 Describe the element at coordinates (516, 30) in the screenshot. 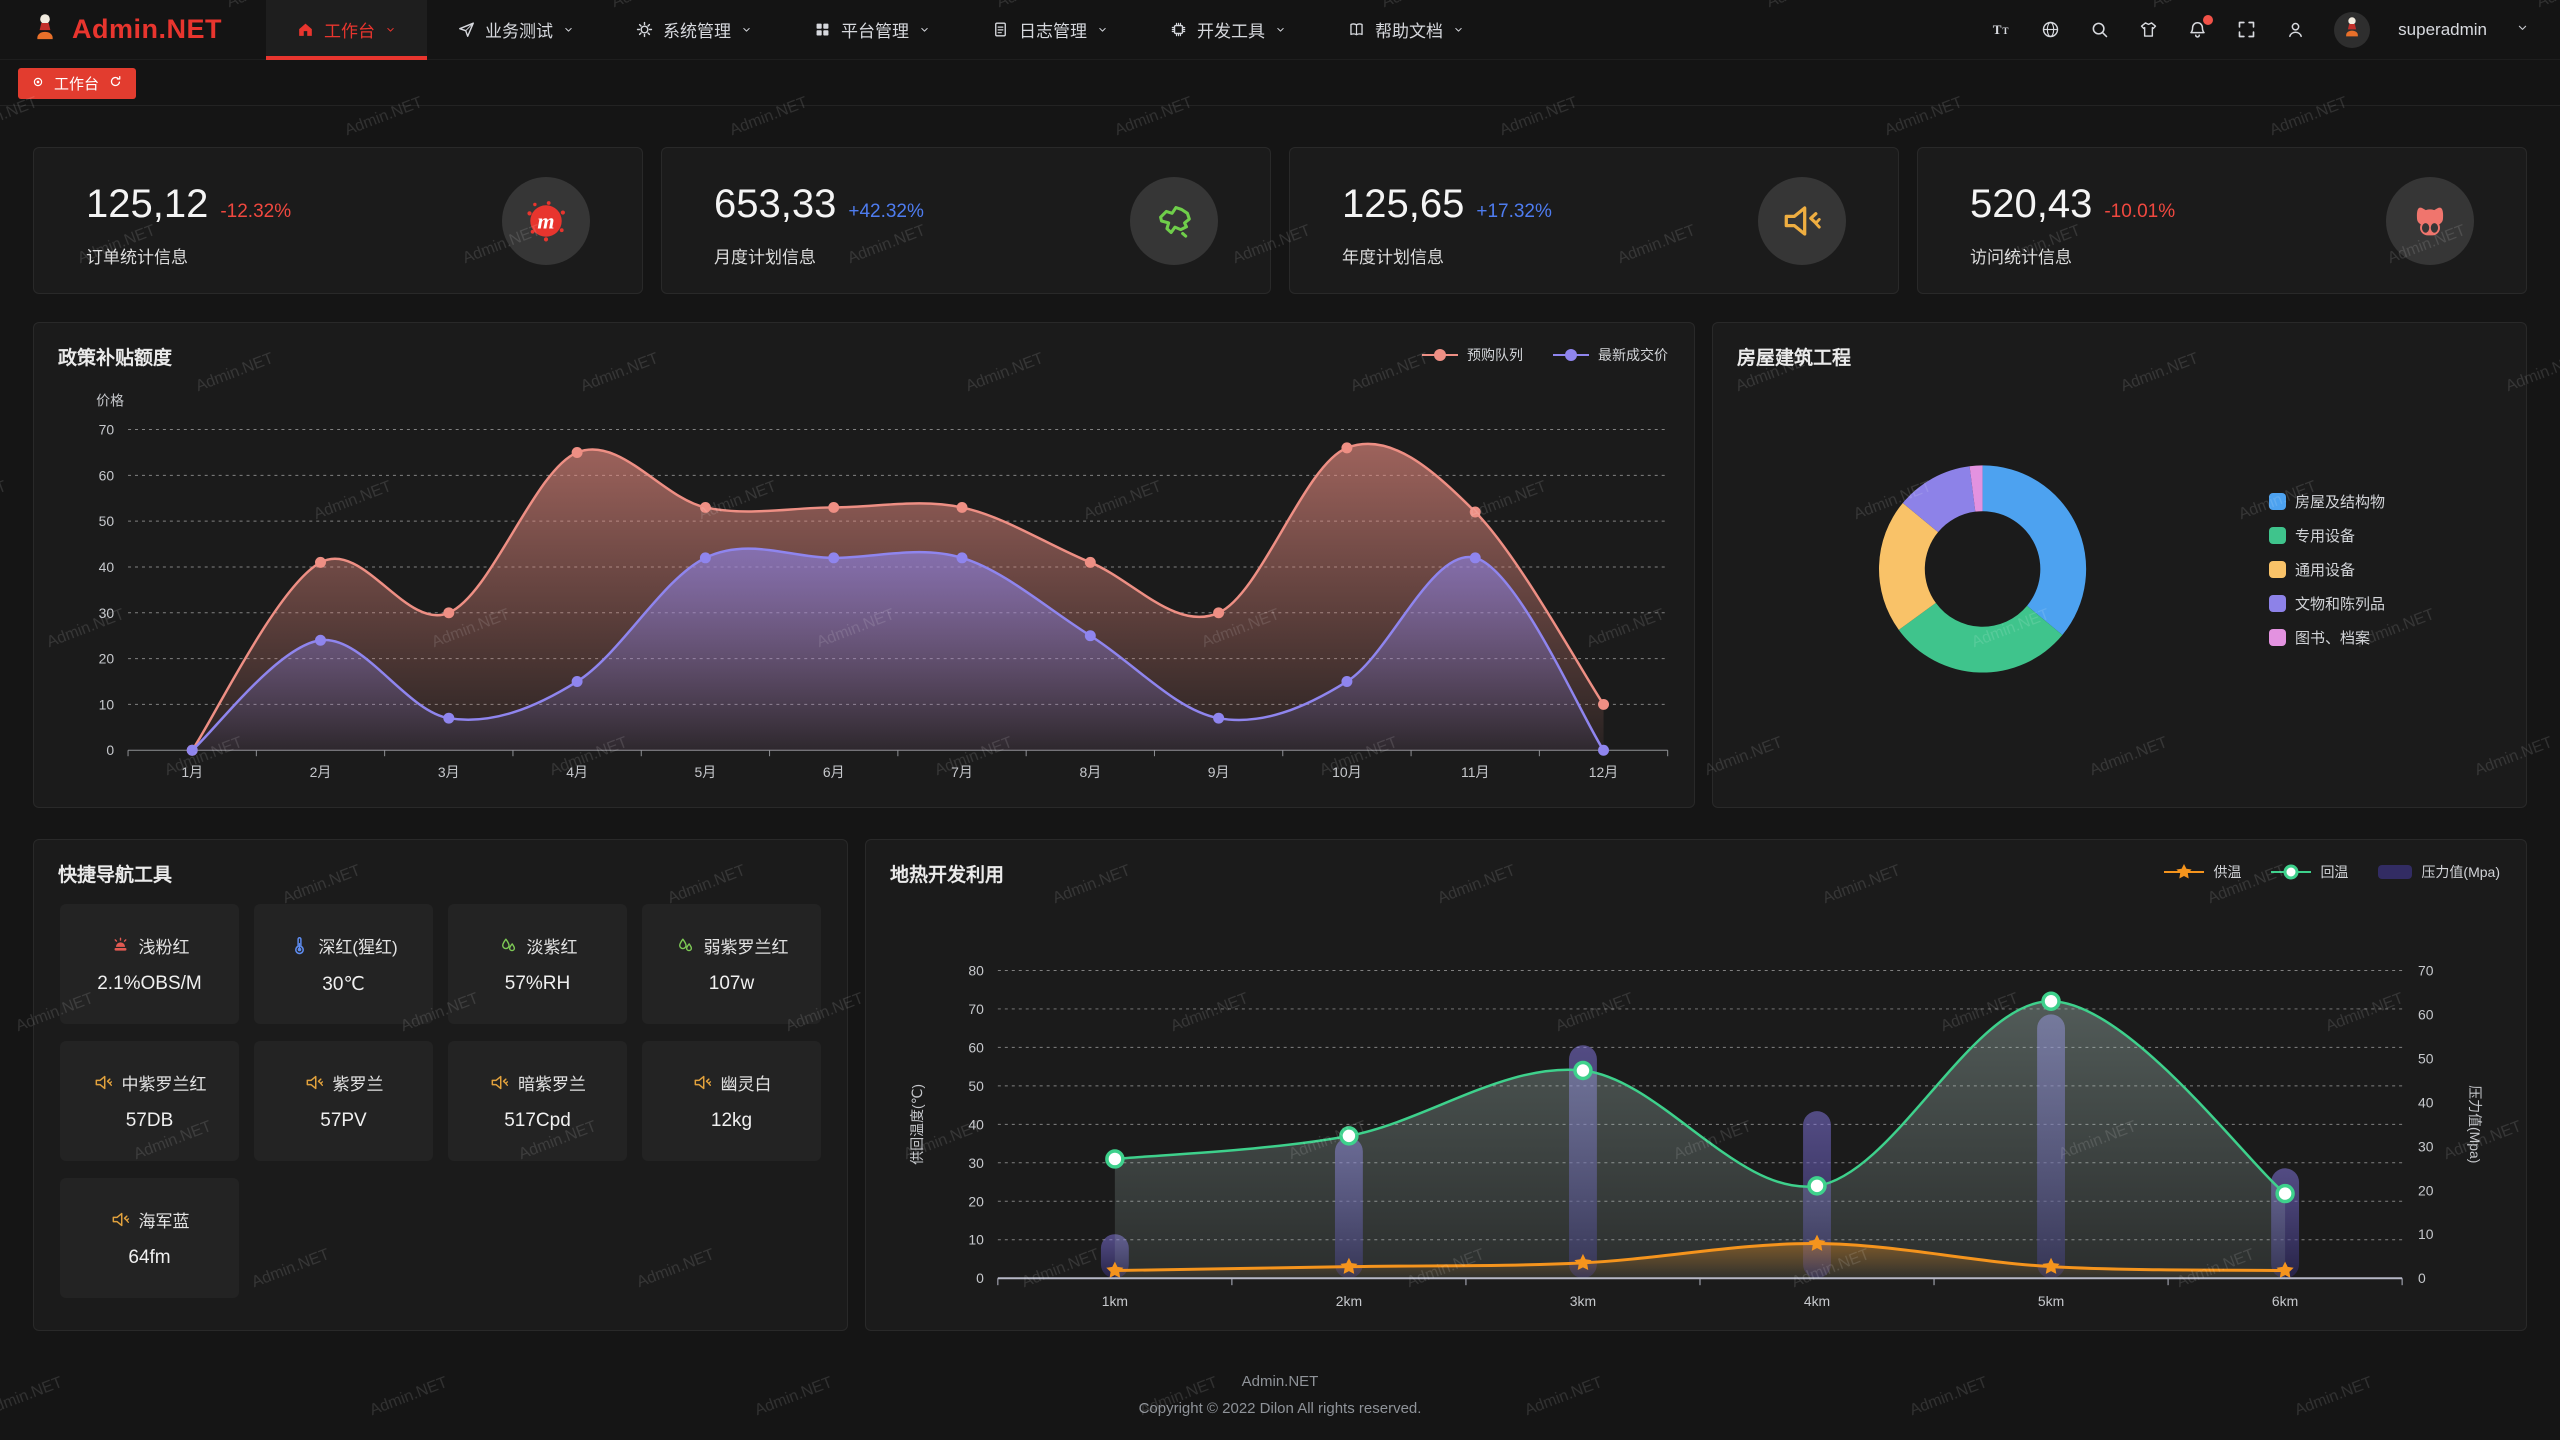

I see `nav-item-business-test: 业务测试` at that location.